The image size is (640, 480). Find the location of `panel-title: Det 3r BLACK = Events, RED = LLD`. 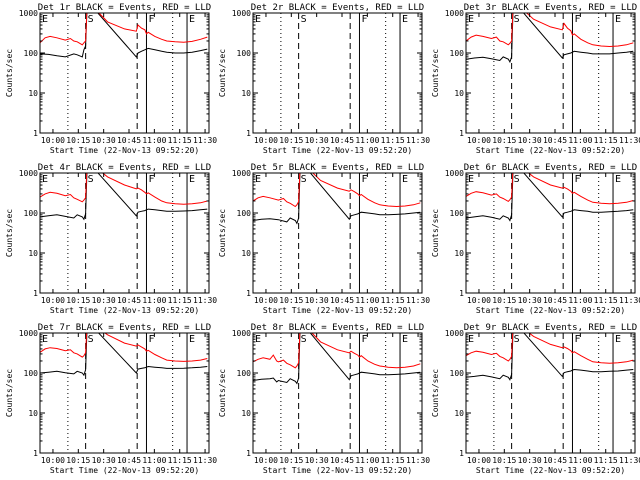

panel-title: Det 3r BLACK = Events, RED = LLD is located at coordinates (550, 8).